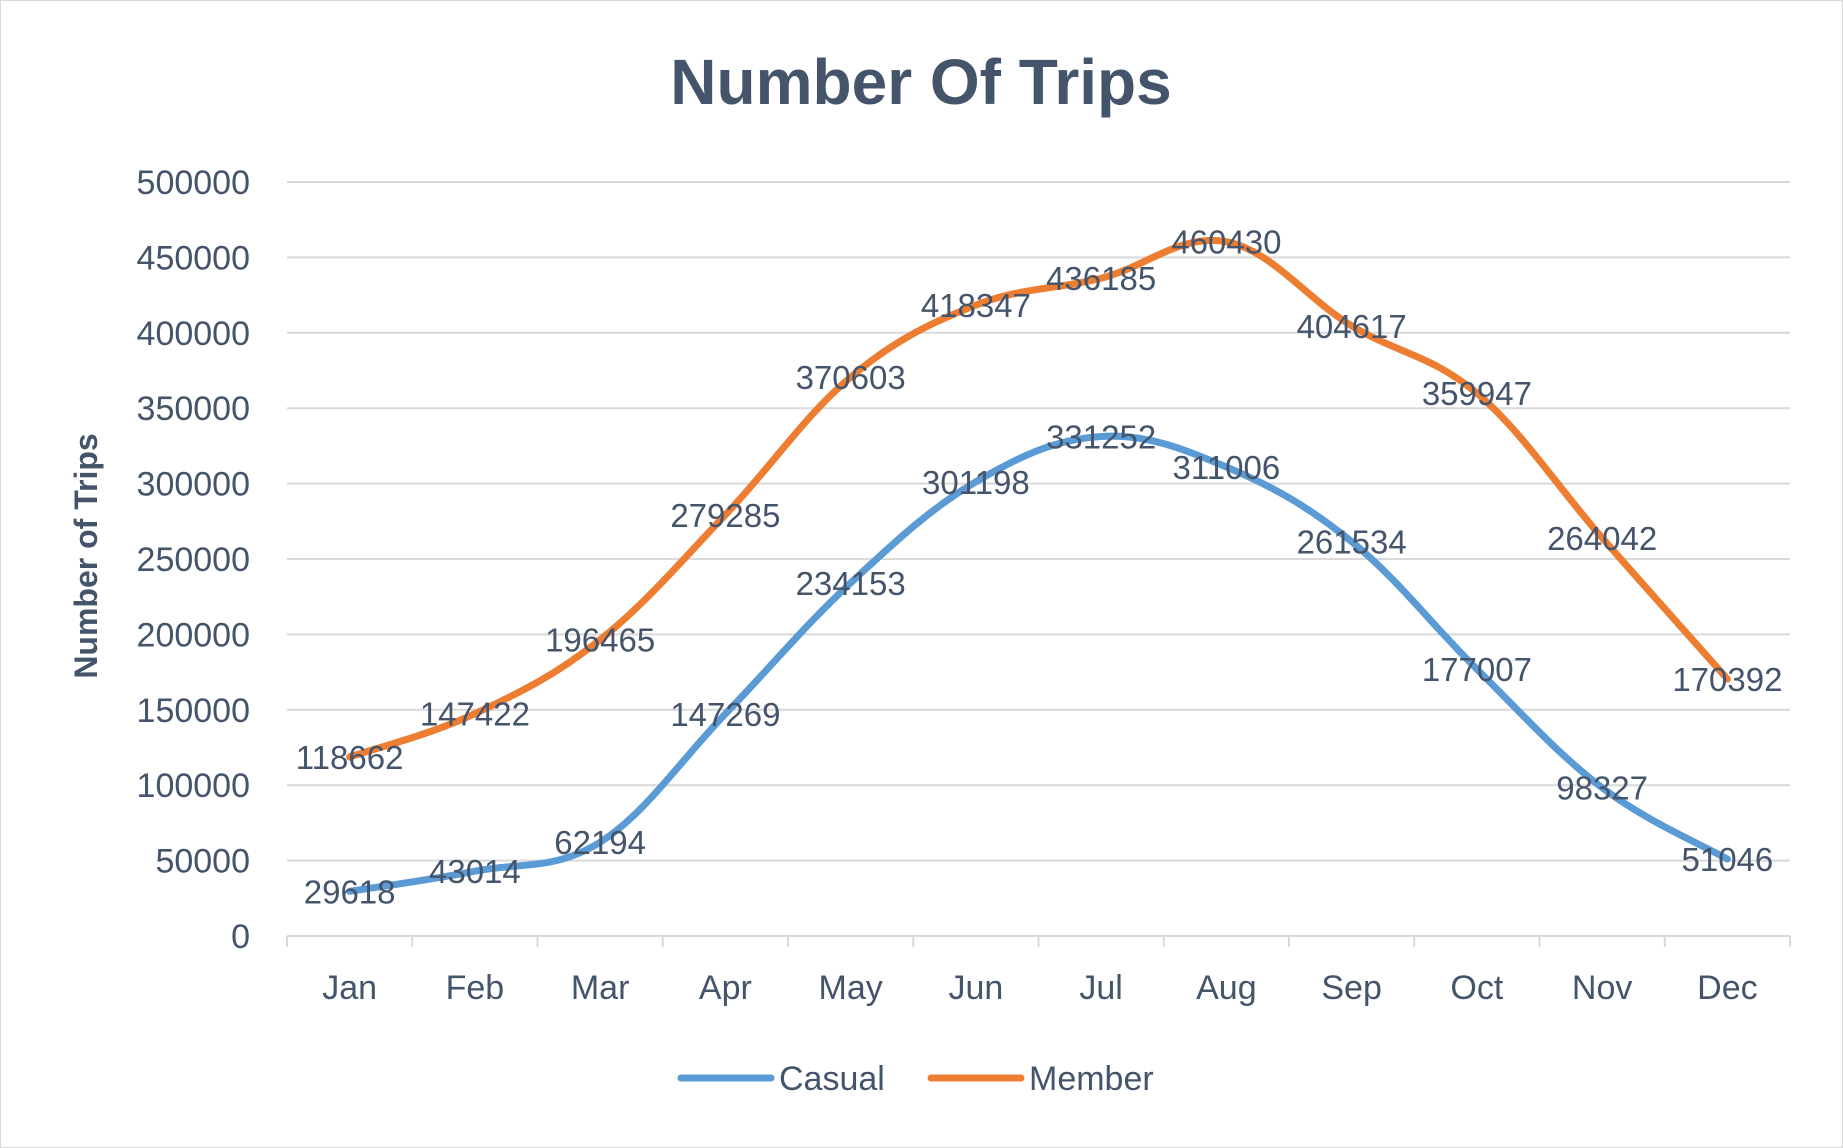  What do you see at coordinates (851, 988) in the screenshot?
I see `x-tick-label: May` at bounding box center [851, 988].